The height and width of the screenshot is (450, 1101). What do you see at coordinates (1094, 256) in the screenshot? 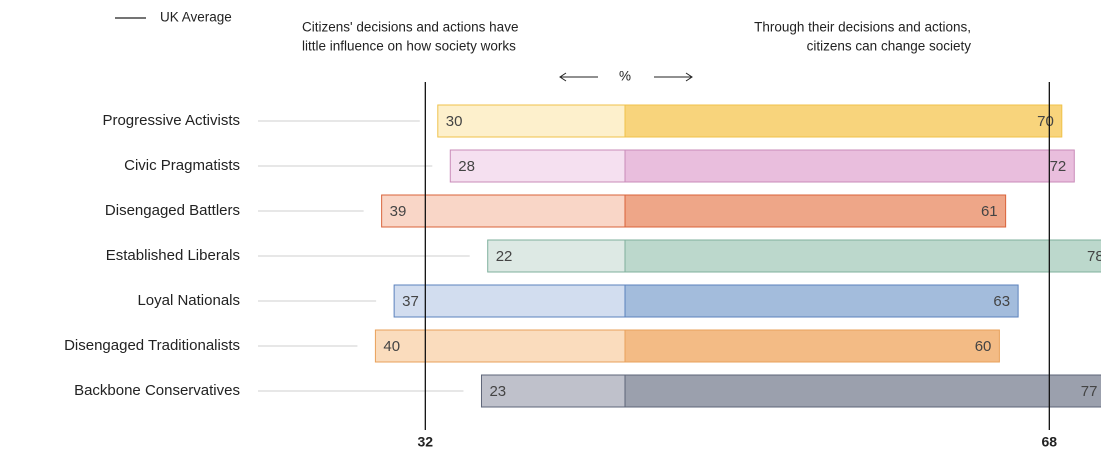
I see `value-label: 78` at bounding box center [1094, 256].